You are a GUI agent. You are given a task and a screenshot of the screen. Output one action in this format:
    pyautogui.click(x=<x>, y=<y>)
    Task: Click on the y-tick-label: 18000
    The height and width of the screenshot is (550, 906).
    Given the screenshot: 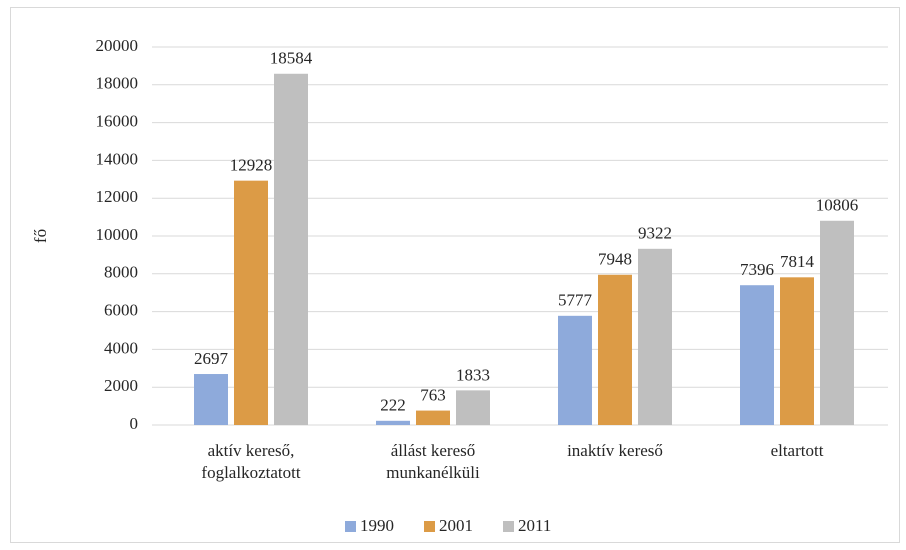 What is the action you would take?
    pyautogui.click(x=117, y=83)
    